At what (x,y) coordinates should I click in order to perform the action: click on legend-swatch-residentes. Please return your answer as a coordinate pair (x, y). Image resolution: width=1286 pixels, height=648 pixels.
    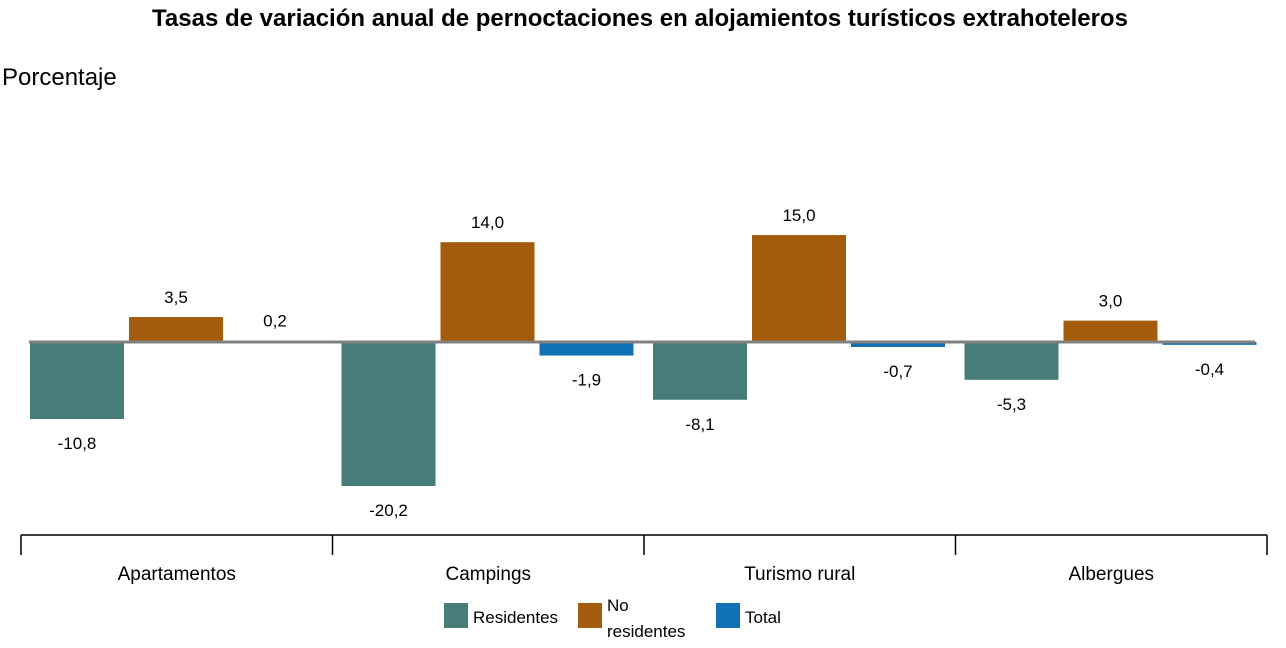
    Looking at the image, I should click on (456, 615).